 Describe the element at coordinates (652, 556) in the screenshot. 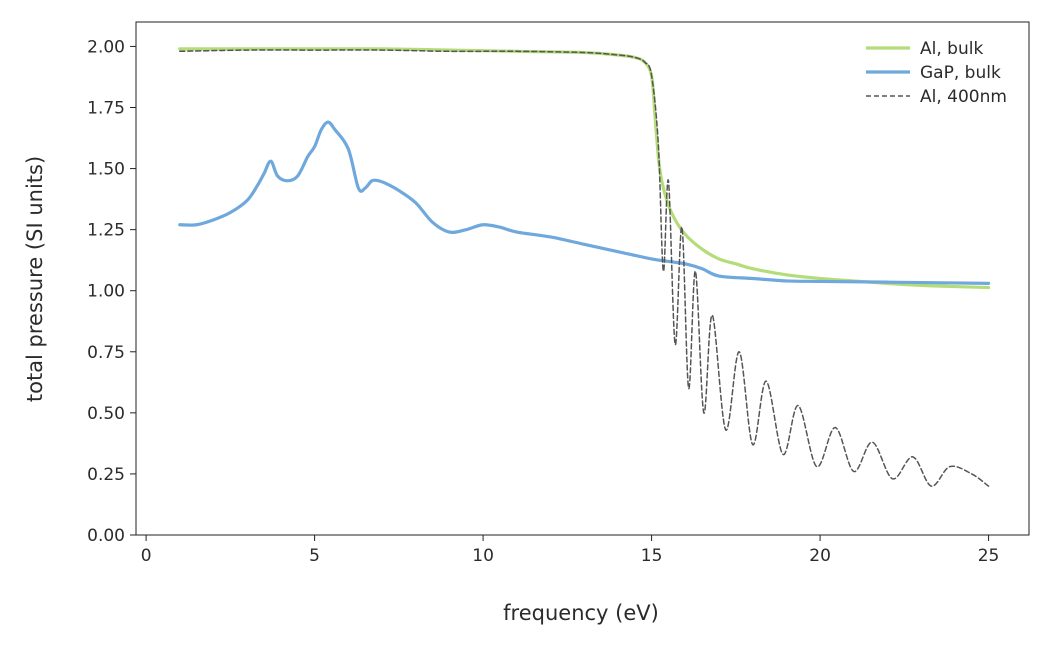

I see `x-tick-label: 15` at that location.